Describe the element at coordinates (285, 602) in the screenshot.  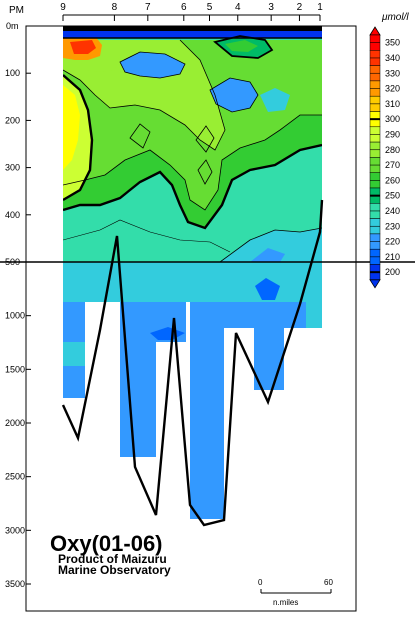
I see `scale-bar-unit: n.miles` at that location.